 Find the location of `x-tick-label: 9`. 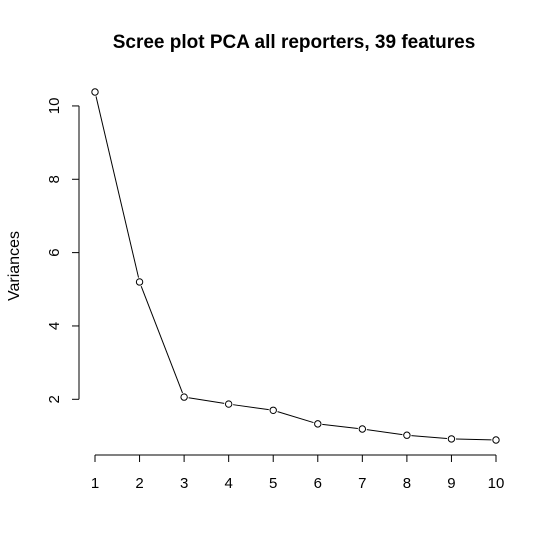

x-tick-label: 9 is located at coordinates (451, 483).